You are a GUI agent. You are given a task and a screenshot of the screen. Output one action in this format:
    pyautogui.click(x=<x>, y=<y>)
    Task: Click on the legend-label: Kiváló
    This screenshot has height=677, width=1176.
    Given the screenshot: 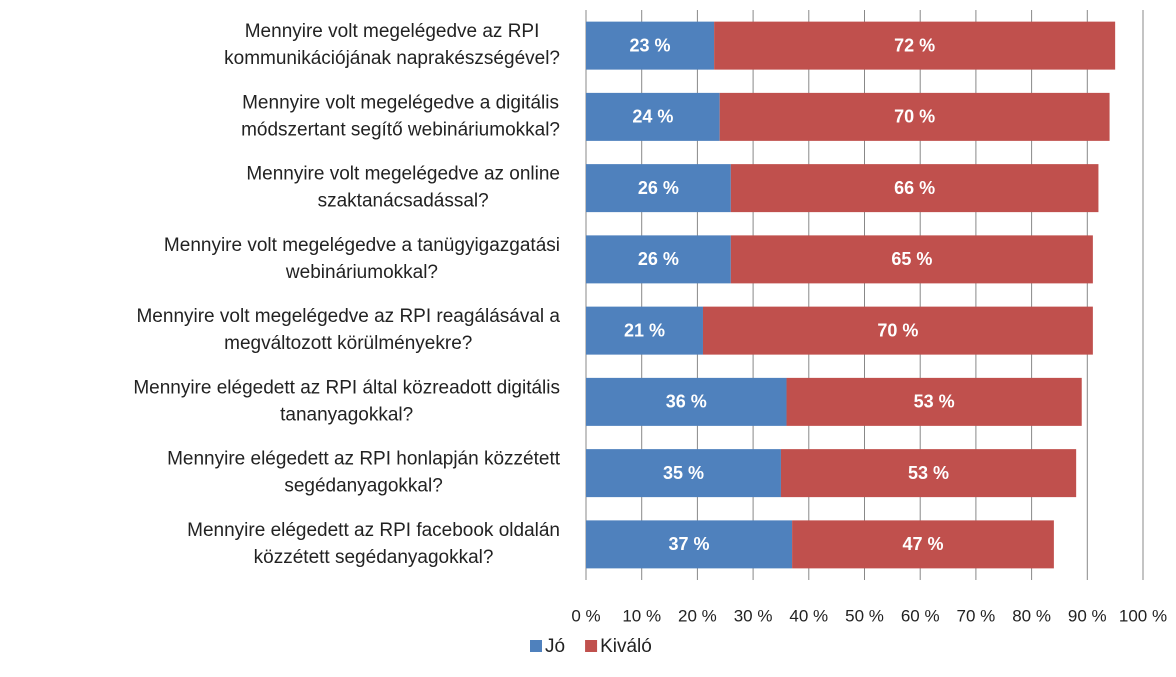 What is the action you would take?
    pyautogui.click(x=626, y=646)
    